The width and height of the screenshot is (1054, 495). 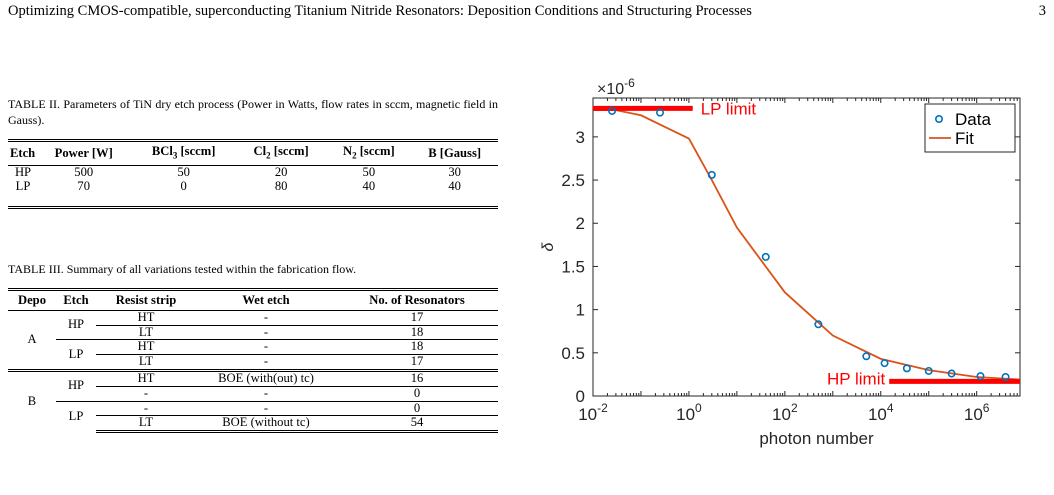 What do you see at coordinates (253, 393) in the screenshot?
I see `table-row: - - 0` at bounding box center [253, 393].